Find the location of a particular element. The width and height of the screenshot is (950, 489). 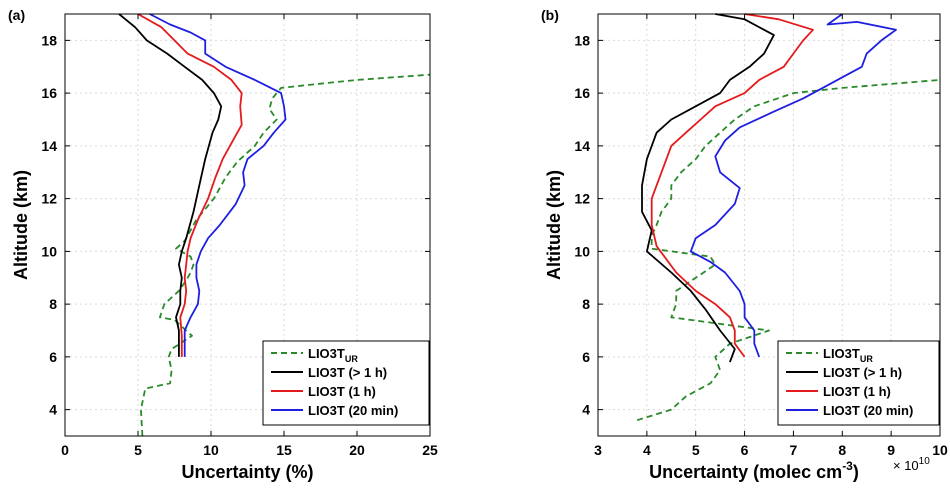

x-tick-label: 8 is located at coordinates (842, 450).